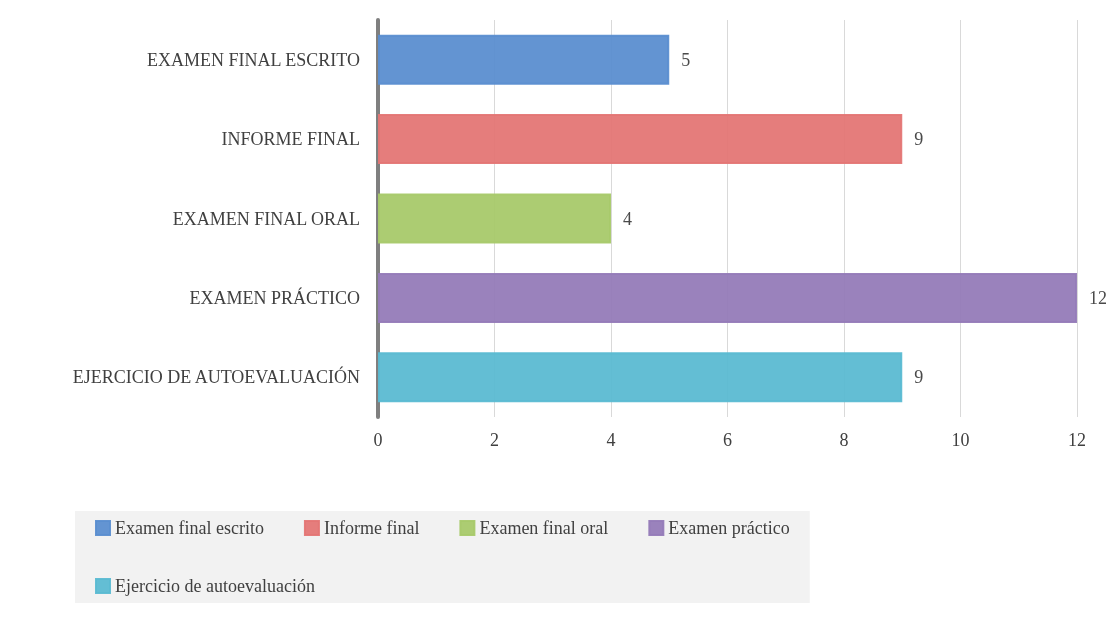 The image size is (1109, 617). I want to click on y-tick-label: EXAMEN FINAL ORAL, so click(266, 218).